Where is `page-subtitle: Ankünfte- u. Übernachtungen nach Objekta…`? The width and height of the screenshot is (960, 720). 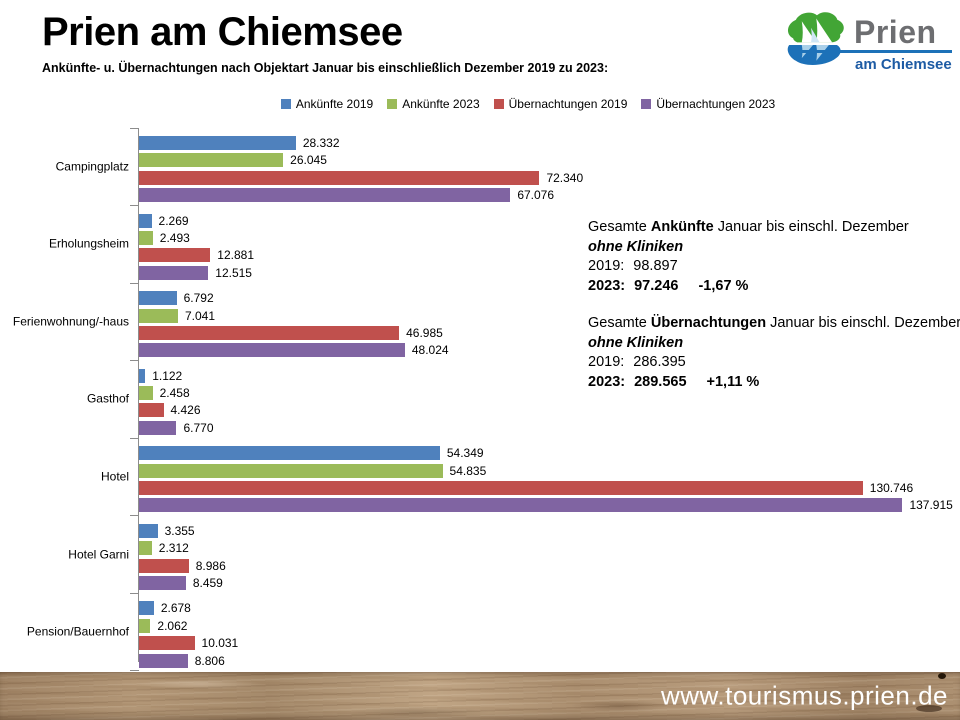
page-subtitle: Ankünfte- u. Übernachtungen nach Objekta… is located at coordinates (325, 68).